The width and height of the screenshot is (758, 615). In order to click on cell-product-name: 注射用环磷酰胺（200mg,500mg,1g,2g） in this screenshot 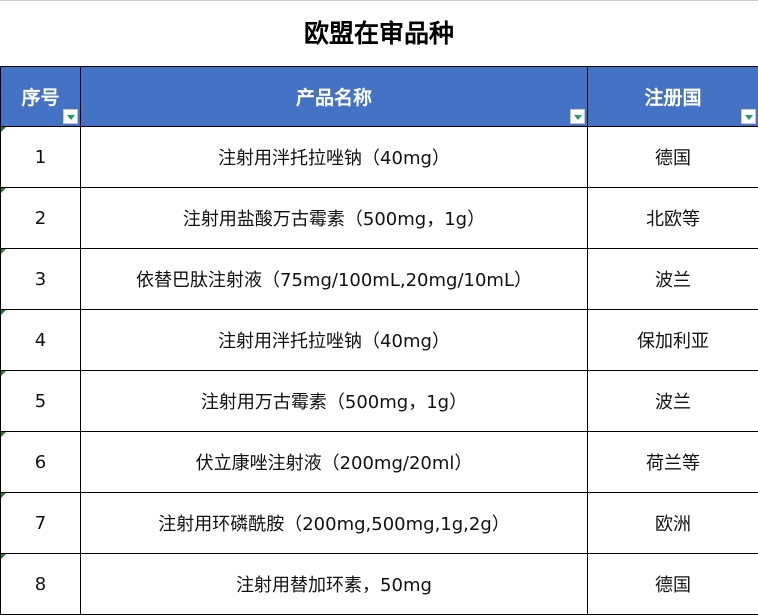, I will do `click(334, 523)`.